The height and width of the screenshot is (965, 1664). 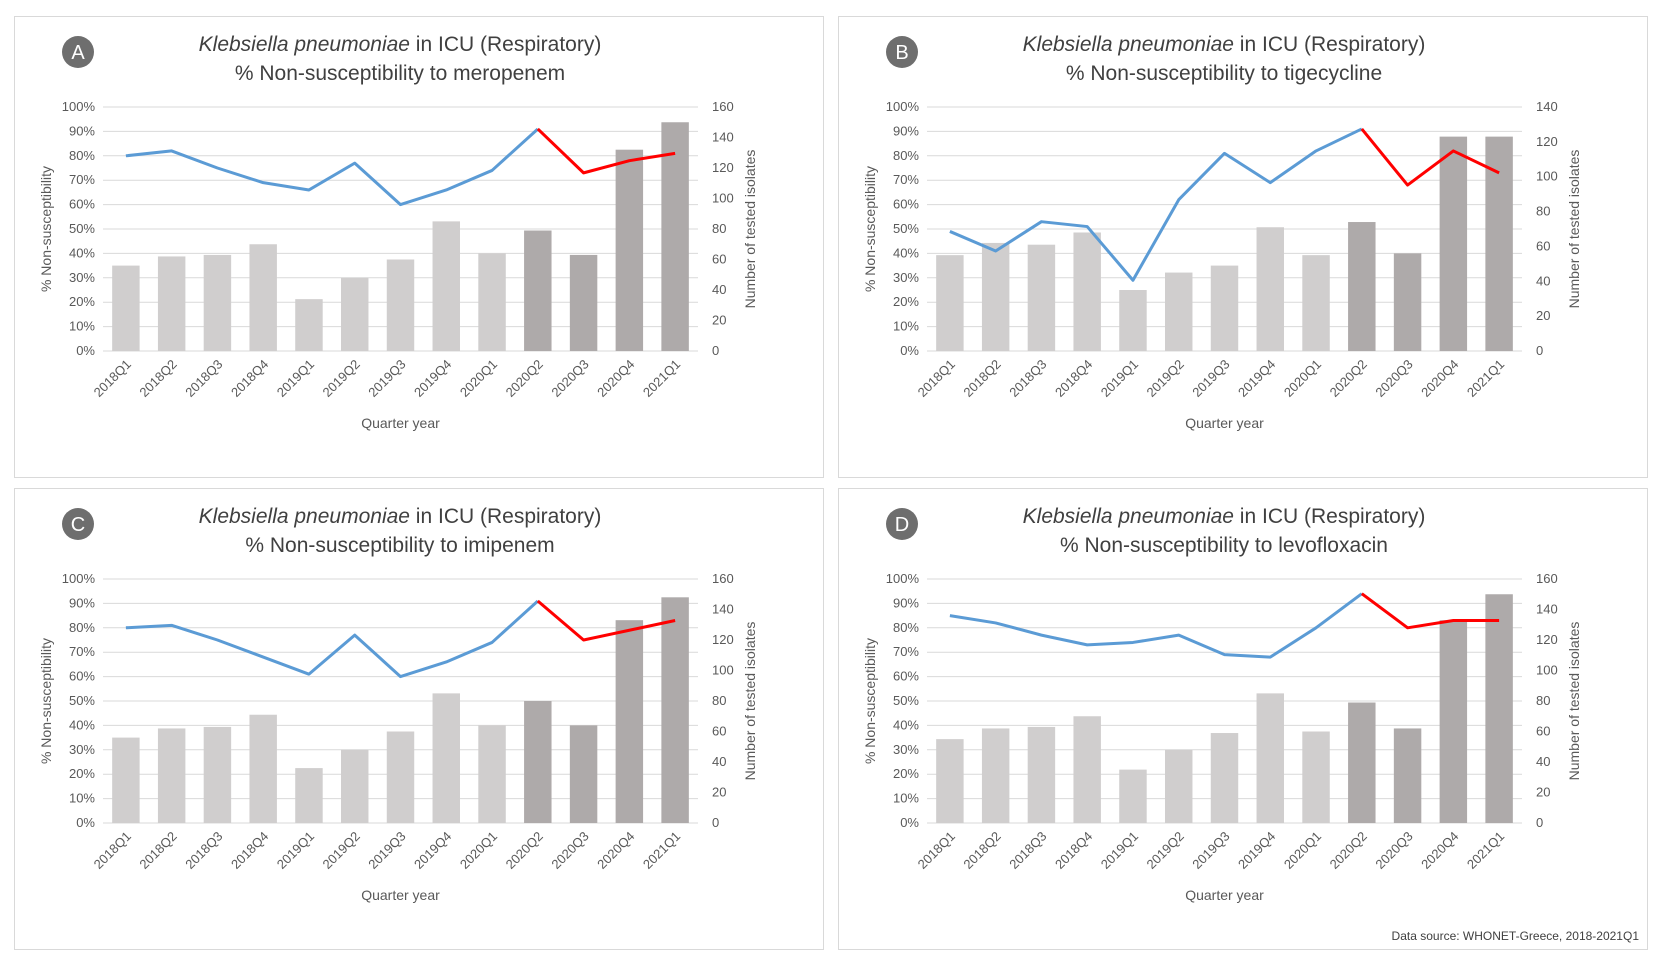 What do you see at coordinates (79, 578) in the screenshot?
I see `left-axis-tick: 100%` at bounding box center [79, 578].